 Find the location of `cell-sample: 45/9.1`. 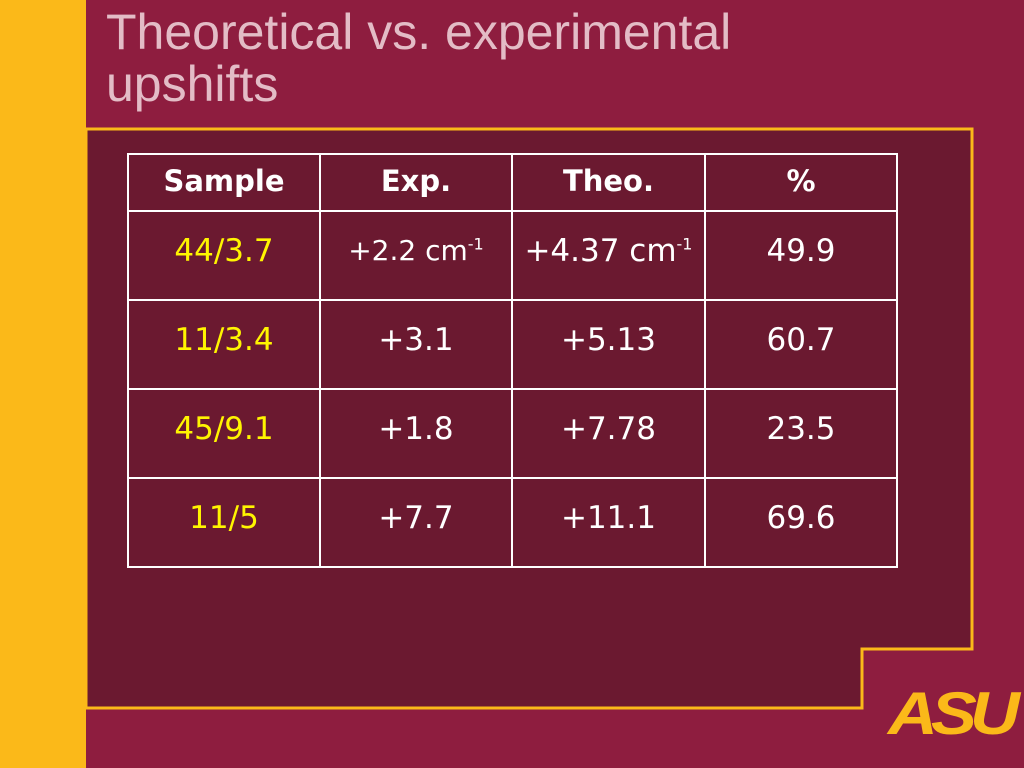

cell-sample: 45/9.1 is located at coordinates (224, 433).